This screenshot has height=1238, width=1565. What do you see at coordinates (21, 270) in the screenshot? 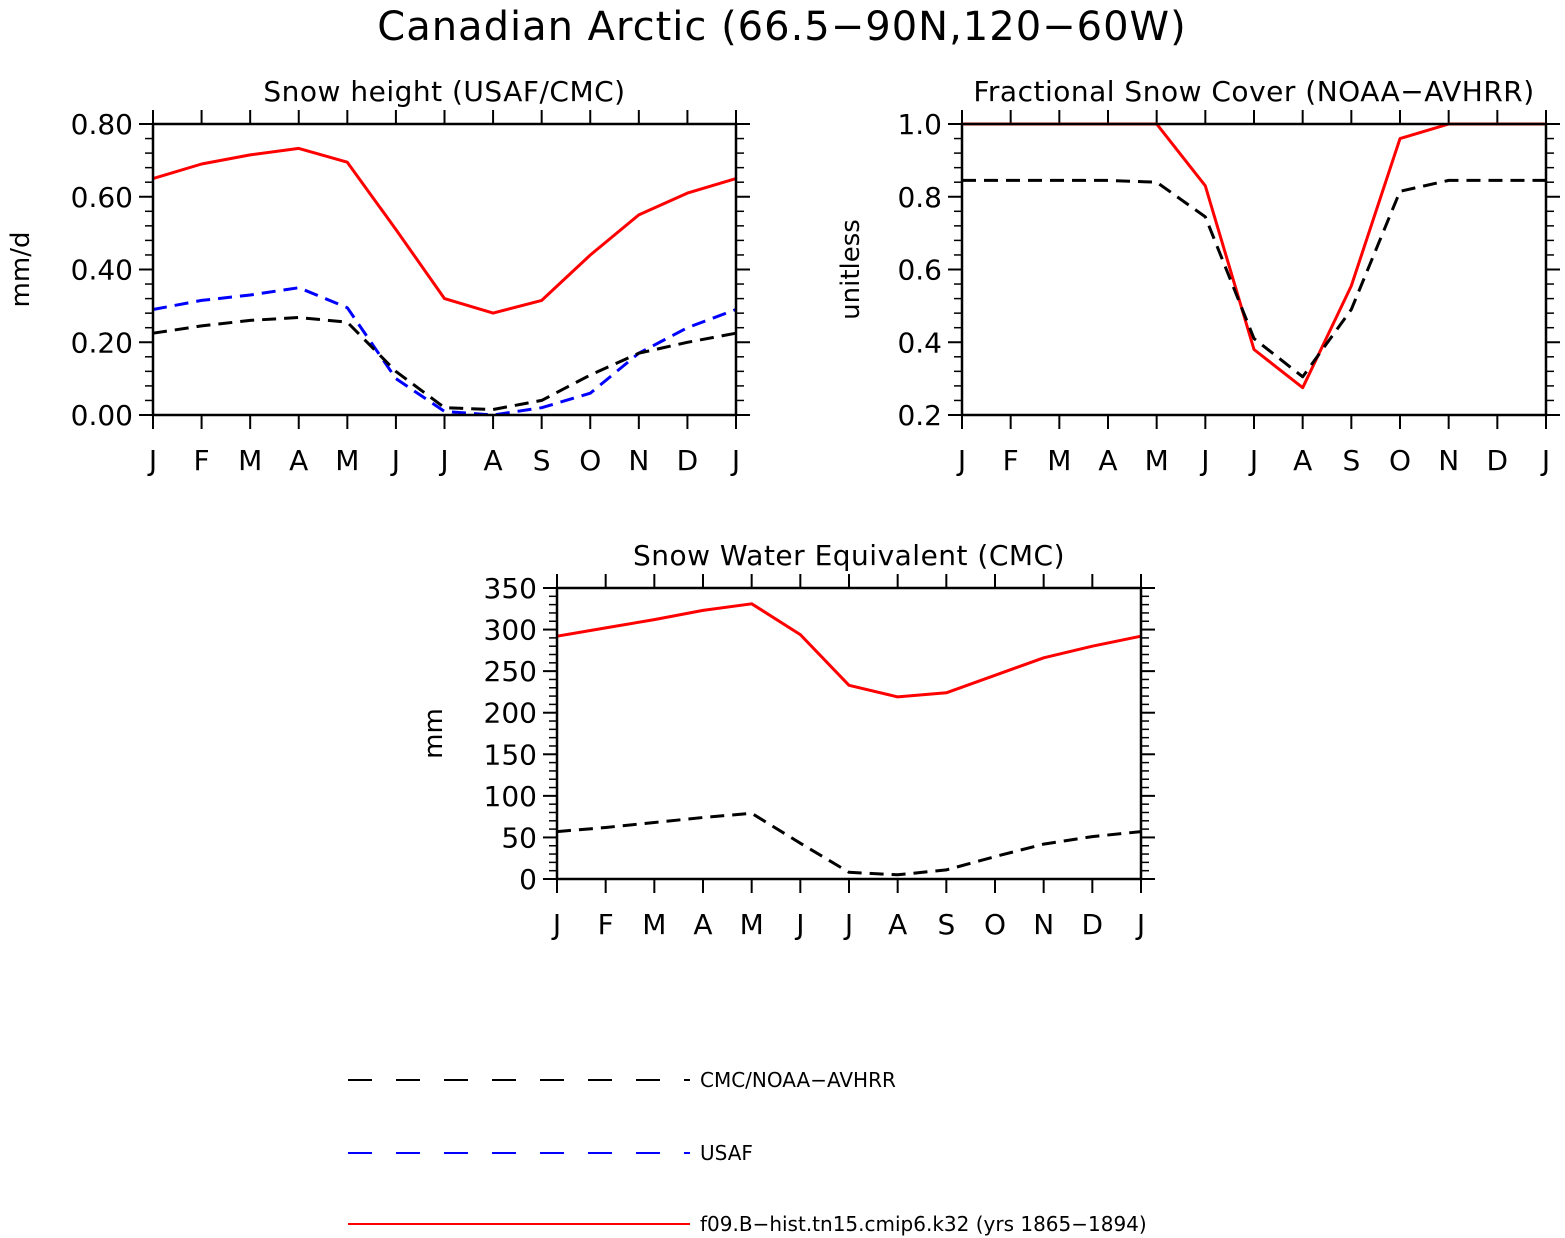
I see `y-axis-label: mm/d` at bounding box center [21, 270].